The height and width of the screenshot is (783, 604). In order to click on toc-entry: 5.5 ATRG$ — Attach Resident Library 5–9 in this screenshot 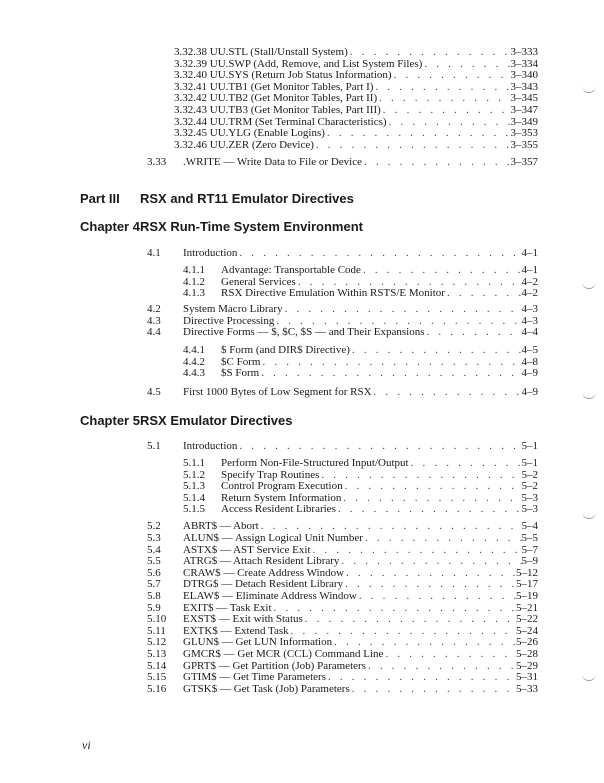, I will do `click(342, 561)`.